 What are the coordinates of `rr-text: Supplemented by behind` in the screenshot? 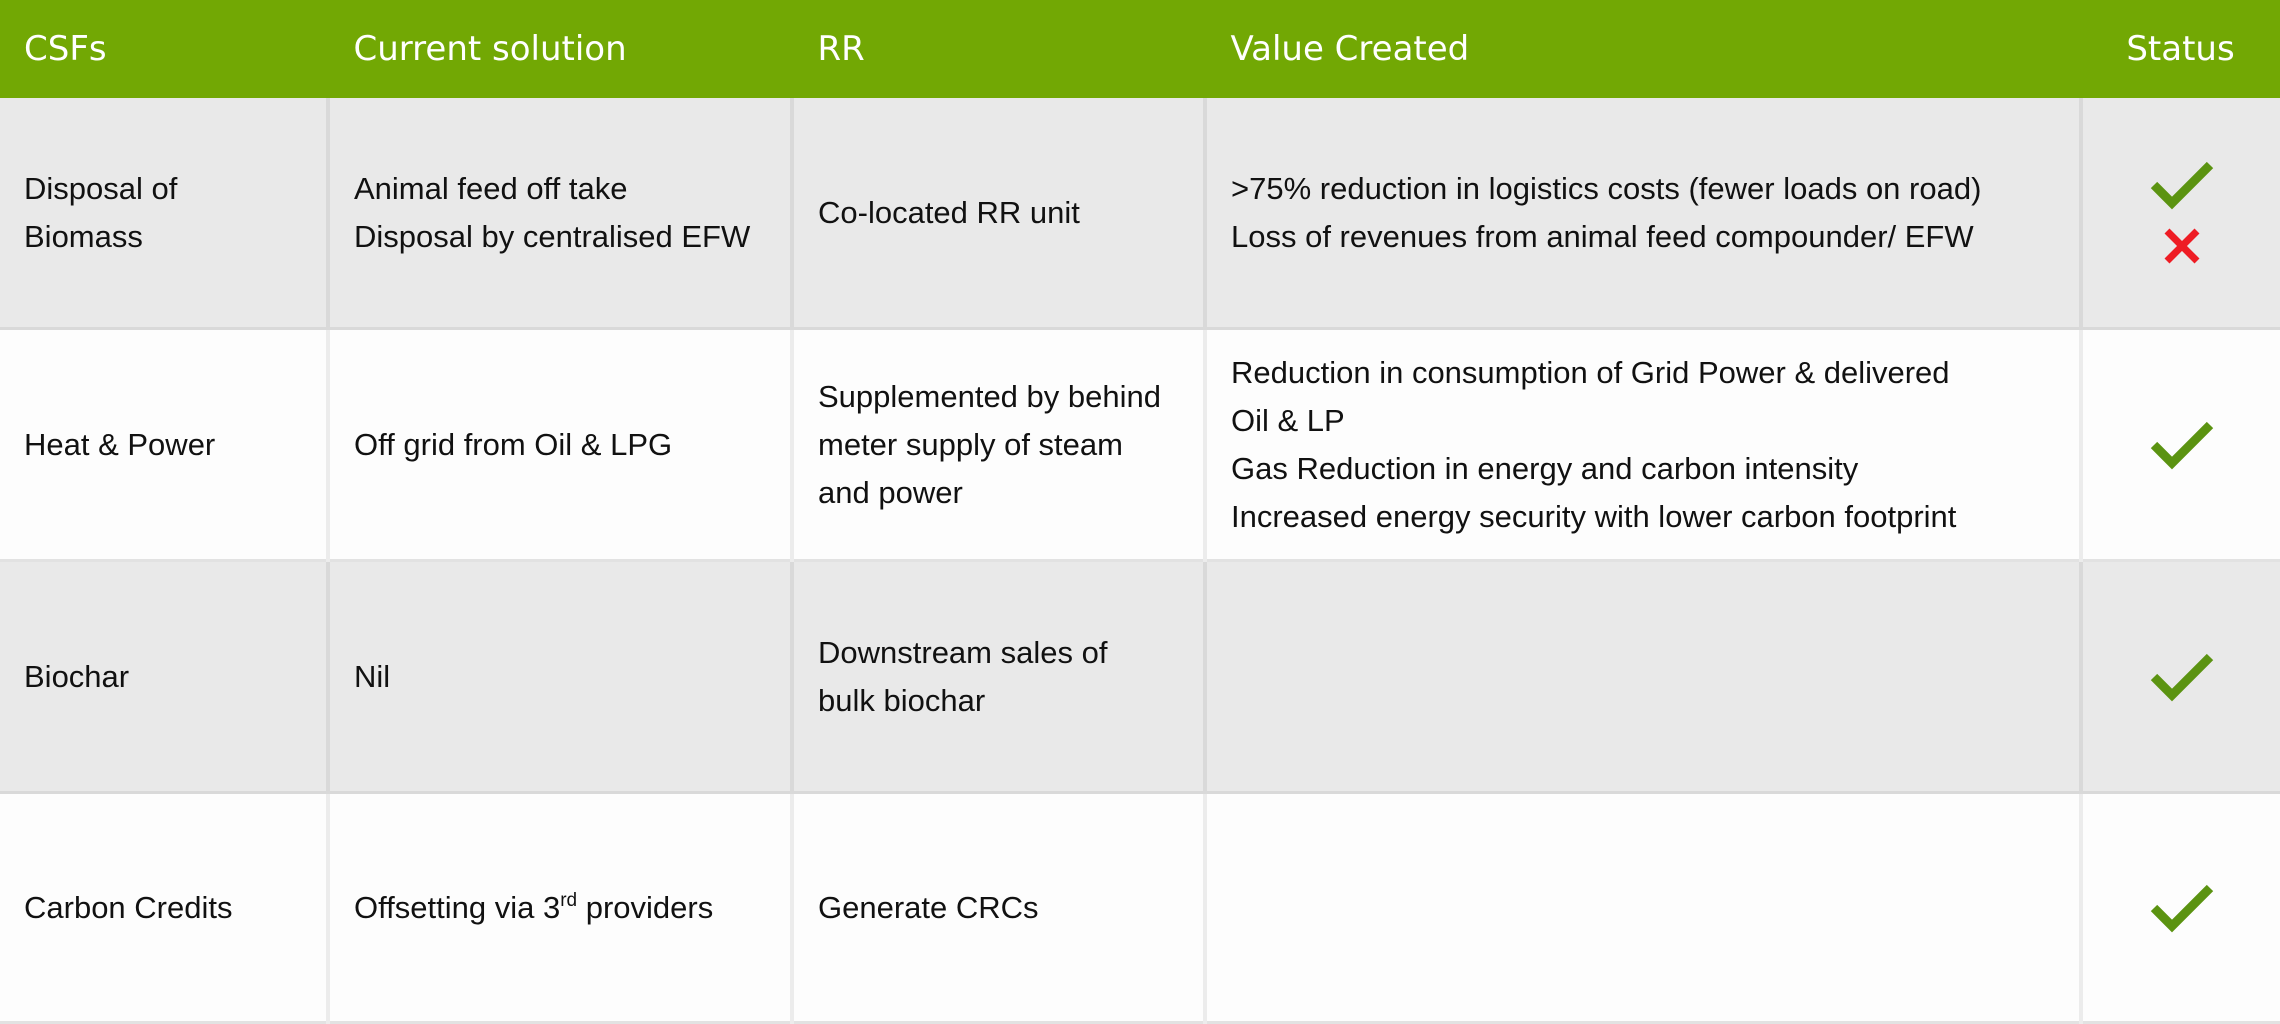 It's located at (989, 396).